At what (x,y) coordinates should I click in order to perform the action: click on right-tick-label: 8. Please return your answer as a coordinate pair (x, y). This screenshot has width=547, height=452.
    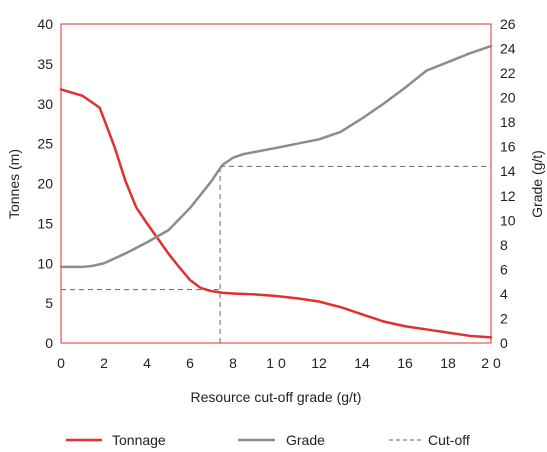
    Looking at the image, I should click on (504, 245).